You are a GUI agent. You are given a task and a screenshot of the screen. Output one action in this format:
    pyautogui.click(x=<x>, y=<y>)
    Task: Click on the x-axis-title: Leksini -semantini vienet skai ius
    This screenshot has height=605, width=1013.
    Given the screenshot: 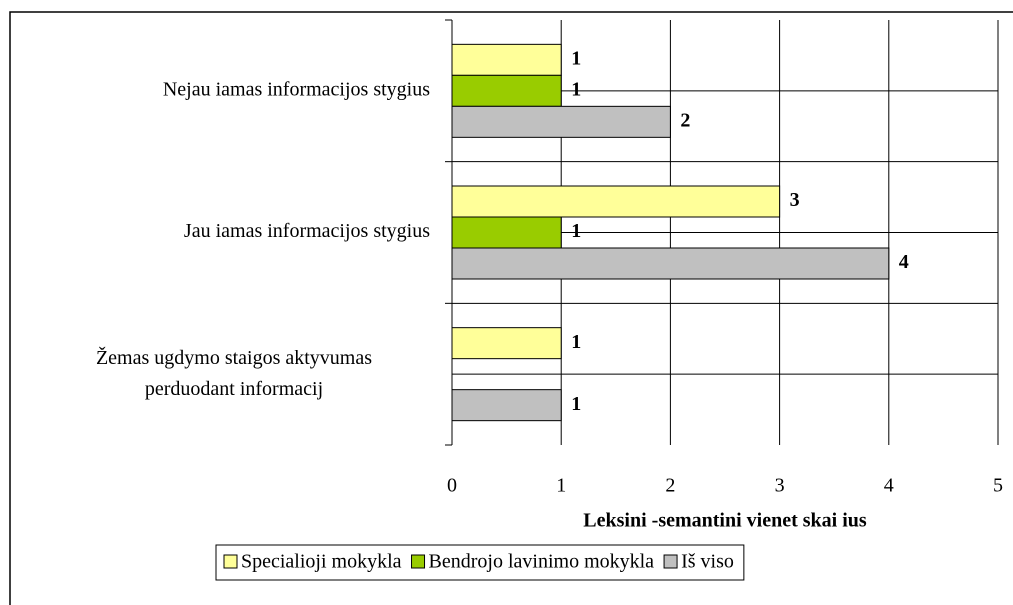 What is the action you would take?
    pyautogui.click(x=725, y=521)
    